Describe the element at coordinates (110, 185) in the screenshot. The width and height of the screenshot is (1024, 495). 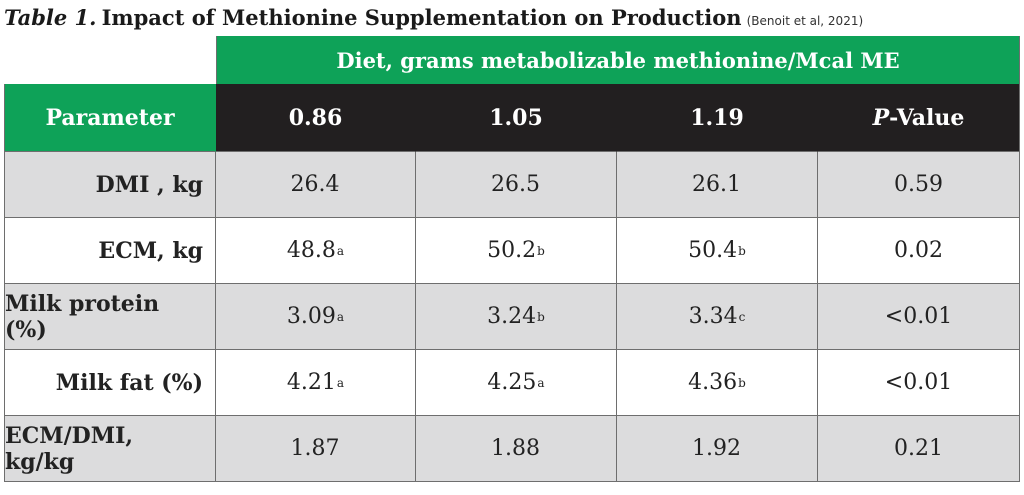
I see `row-label: DMI , kg` at that location.